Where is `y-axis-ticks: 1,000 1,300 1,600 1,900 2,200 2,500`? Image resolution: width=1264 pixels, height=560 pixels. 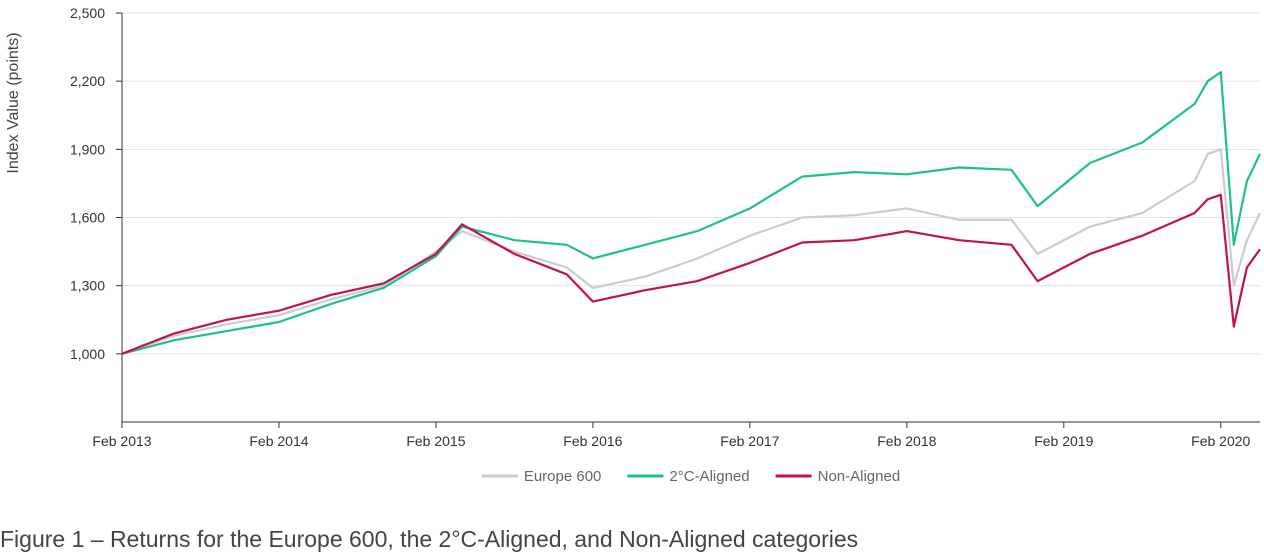
y-axis-ticks: 1,000 1,300 1,600 1,900 2,200 2,500 is located at coordinates (96, 183).